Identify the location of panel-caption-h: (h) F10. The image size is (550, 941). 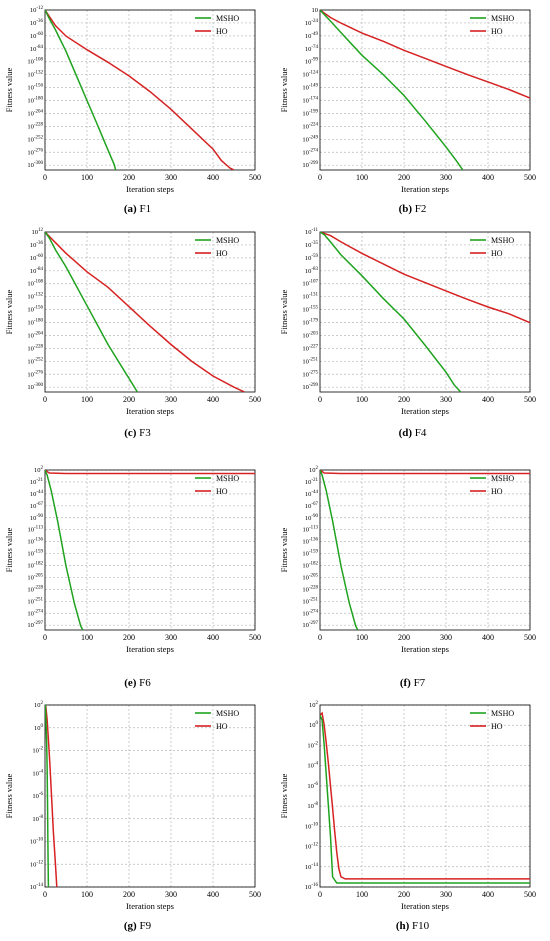
(412, 926).